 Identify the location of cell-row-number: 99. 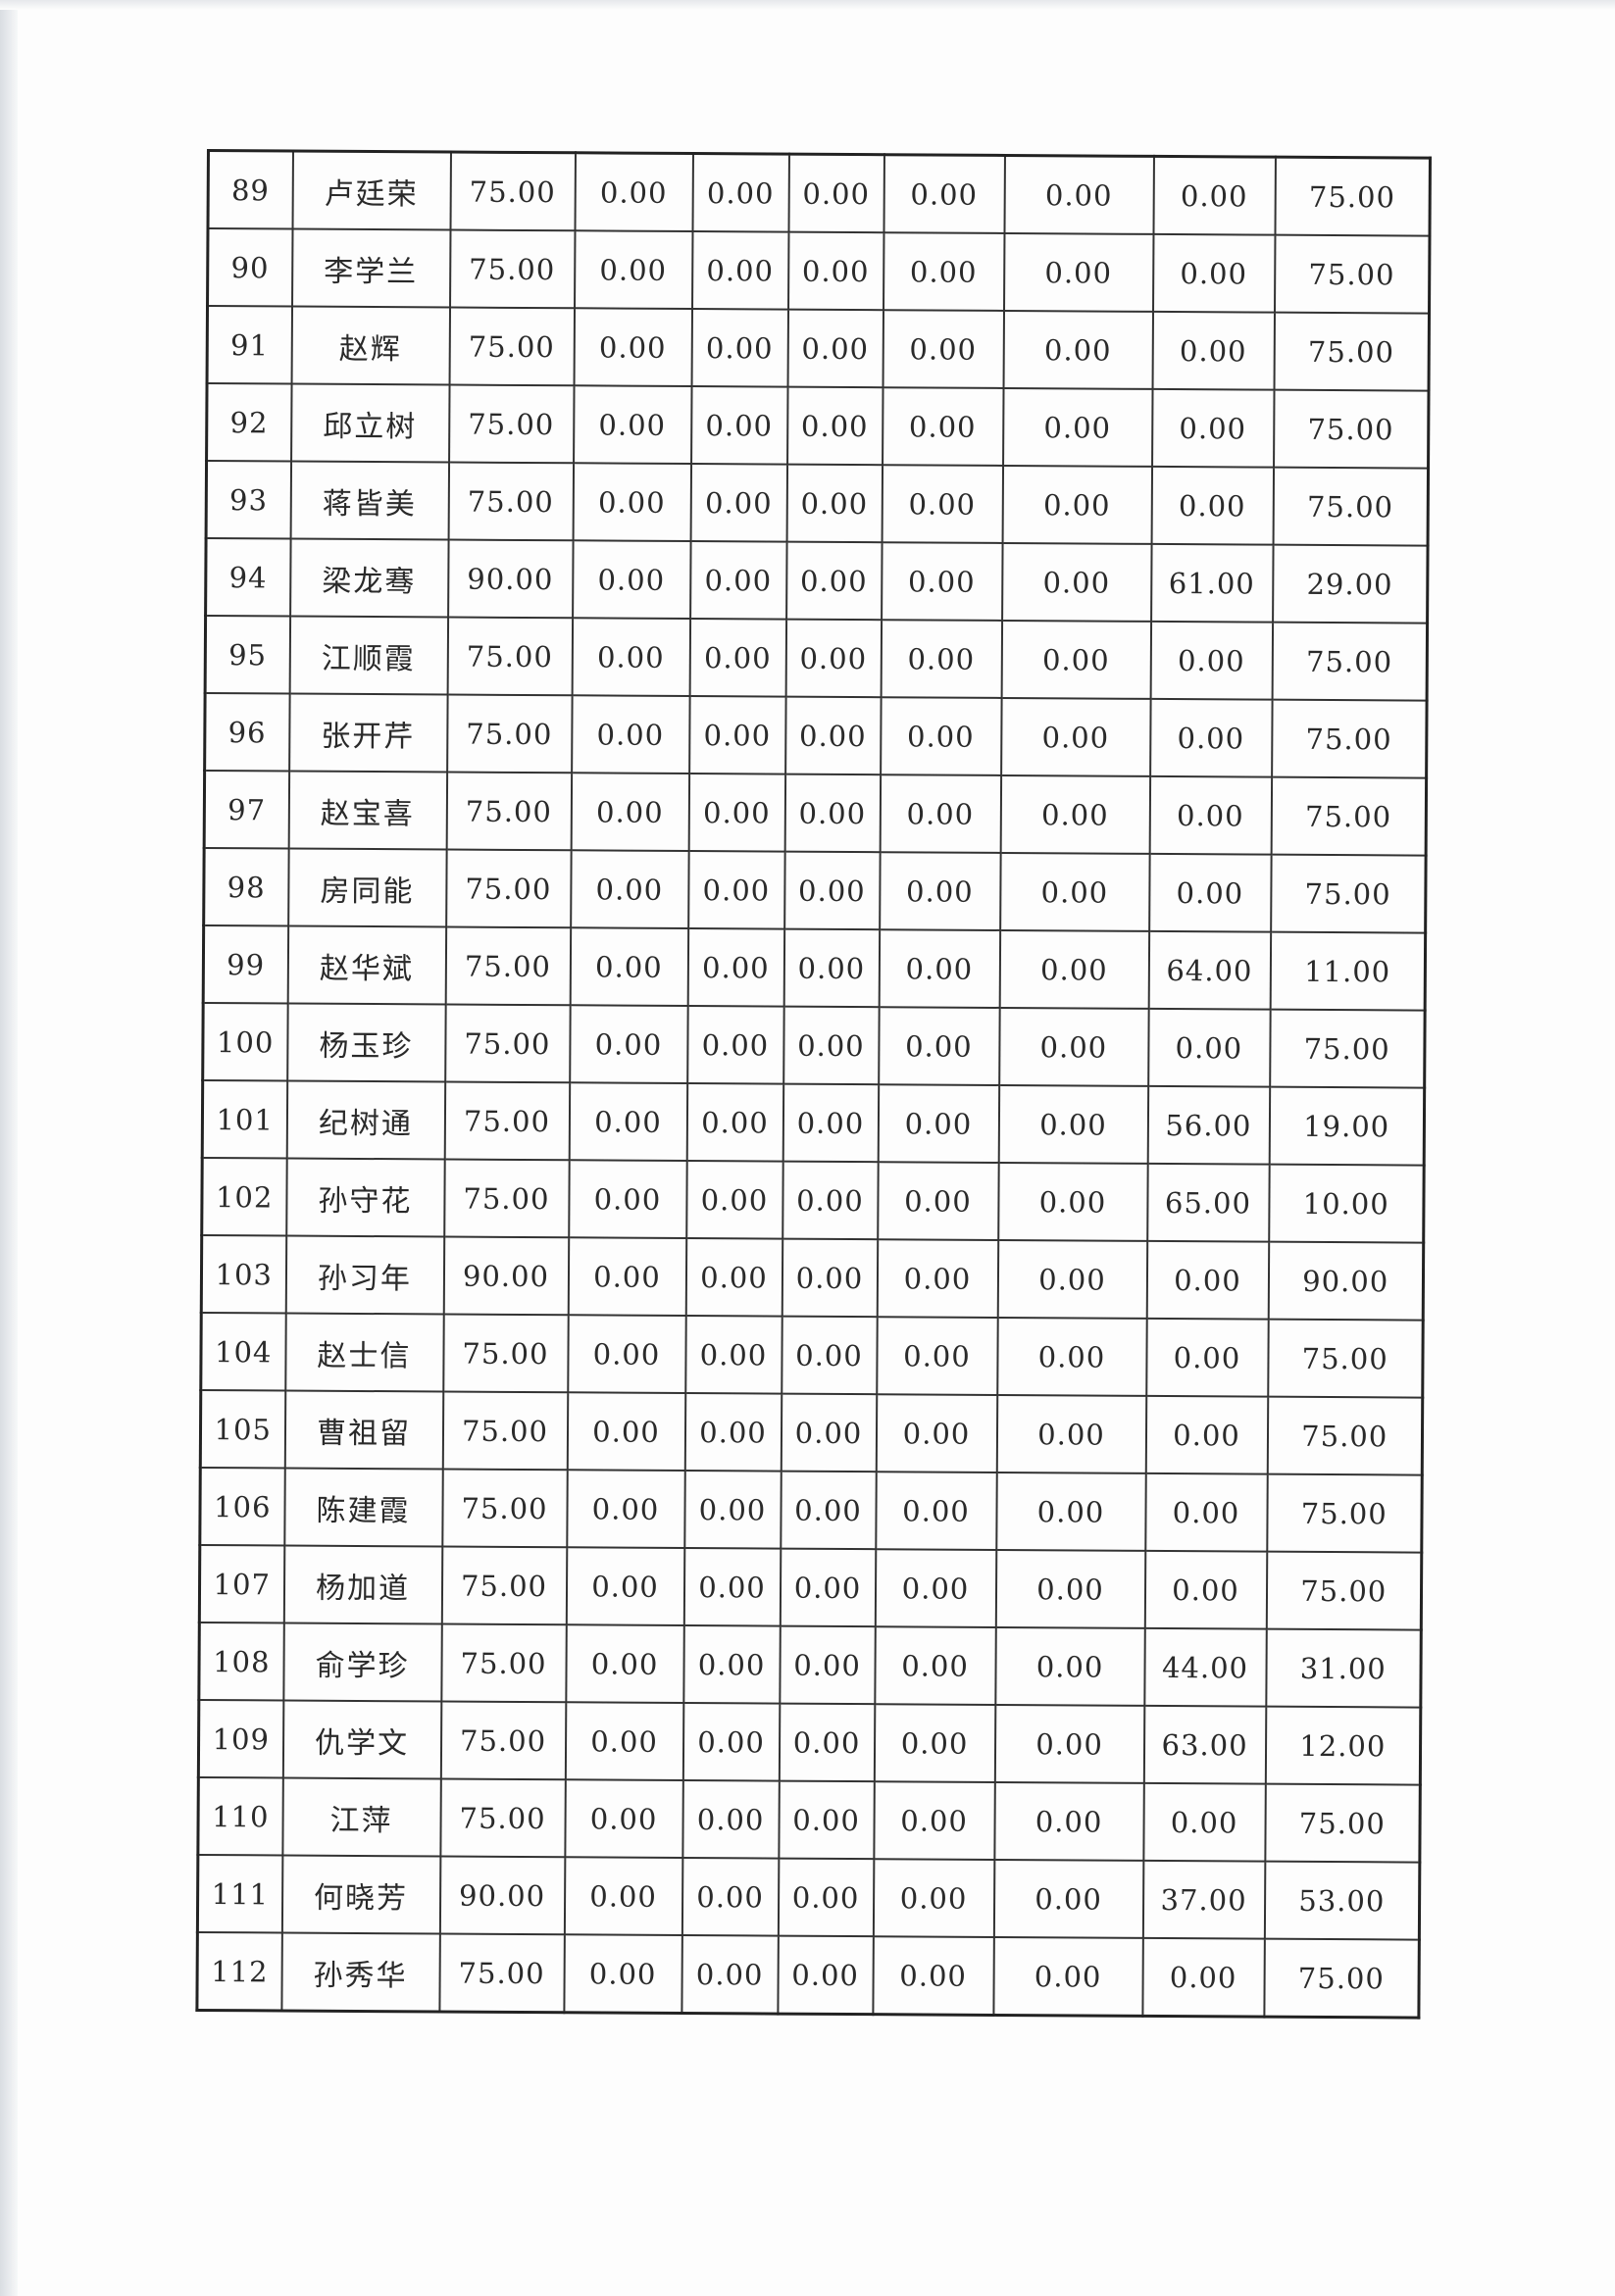
(245, 964).